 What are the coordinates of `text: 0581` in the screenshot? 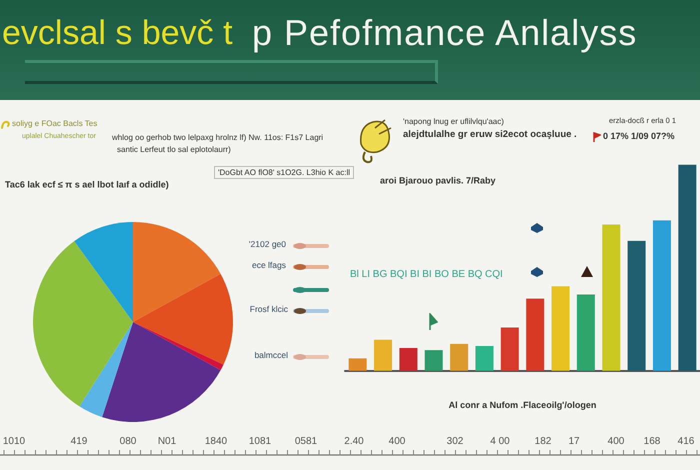 It's located at (306, 442).